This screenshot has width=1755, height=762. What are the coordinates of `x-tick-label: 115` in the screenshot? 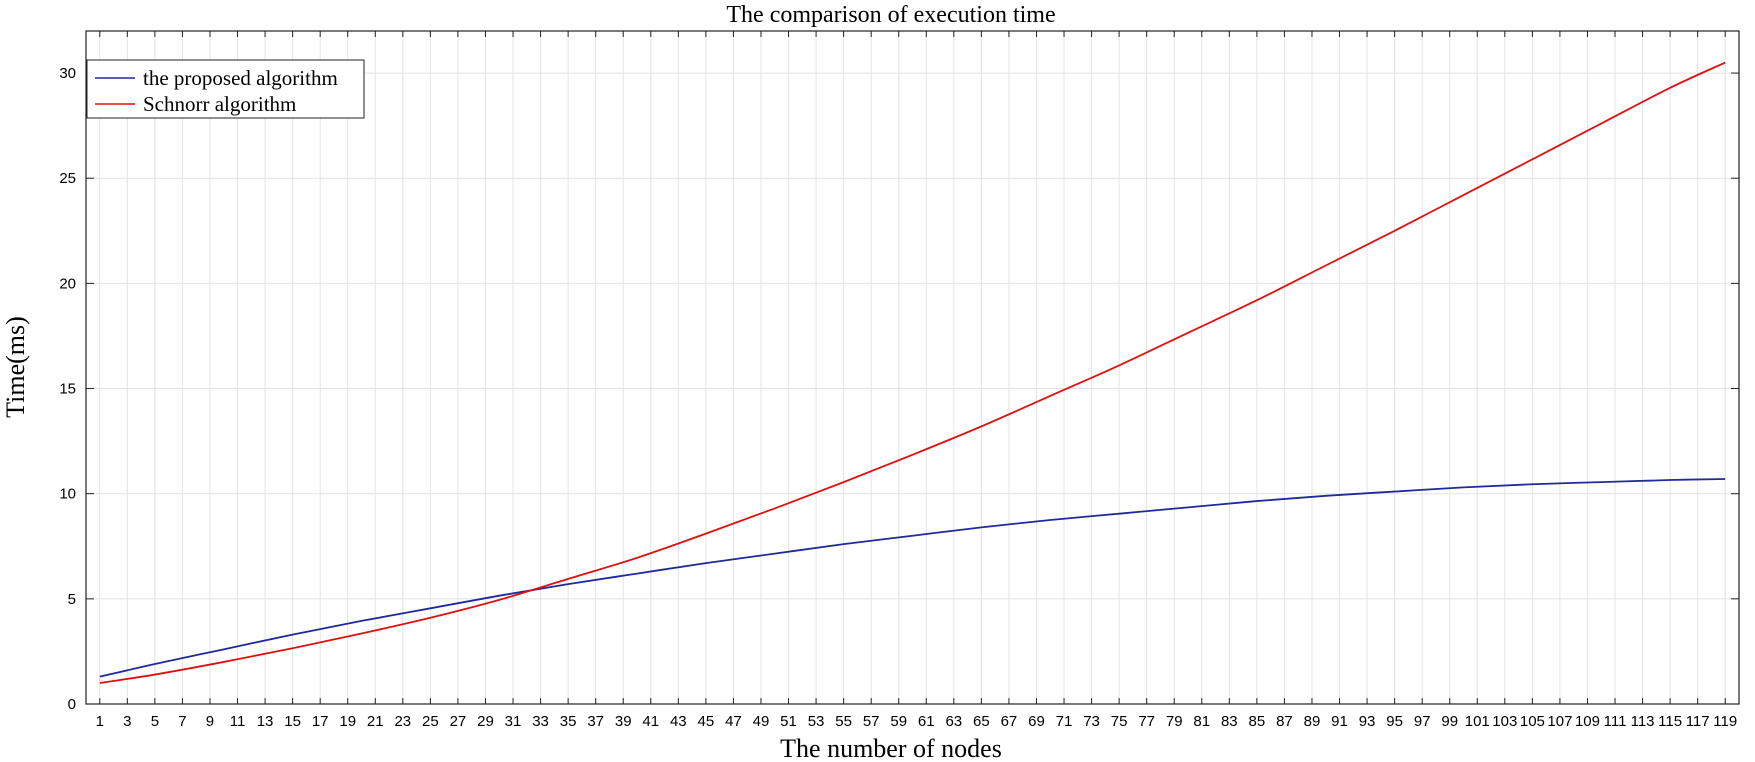 It's located at (1670, 721).